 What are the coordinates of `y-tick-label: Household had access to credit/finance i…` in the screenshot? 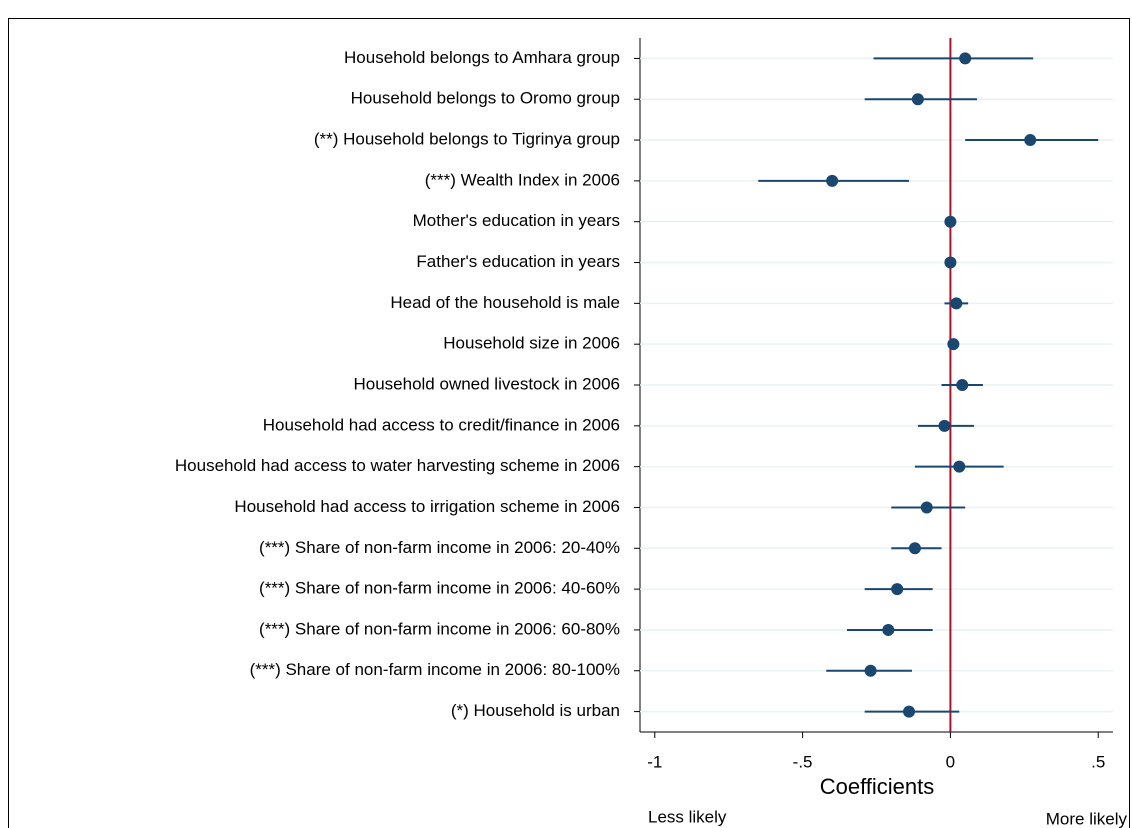 It's located at (441, 424).